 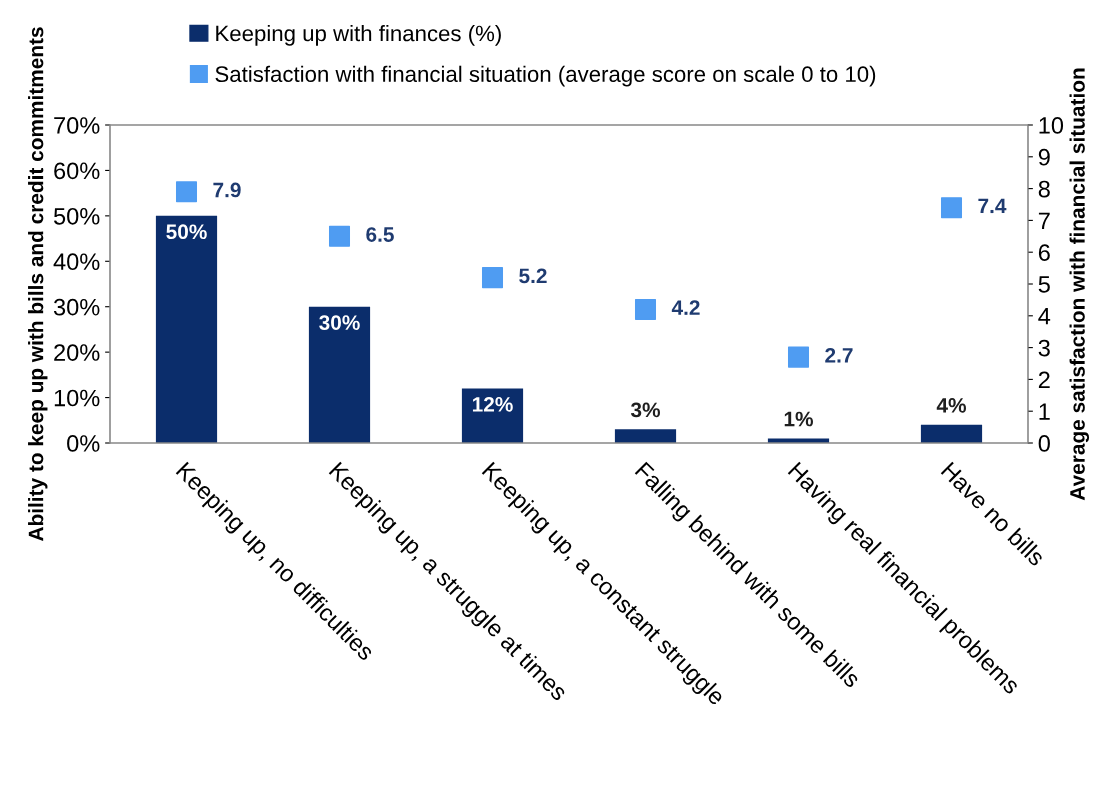 What do you see at coordinates (76, 216) in the screenshot?
I see `y-tick-label: 50%` at bounding box center [76, 216].